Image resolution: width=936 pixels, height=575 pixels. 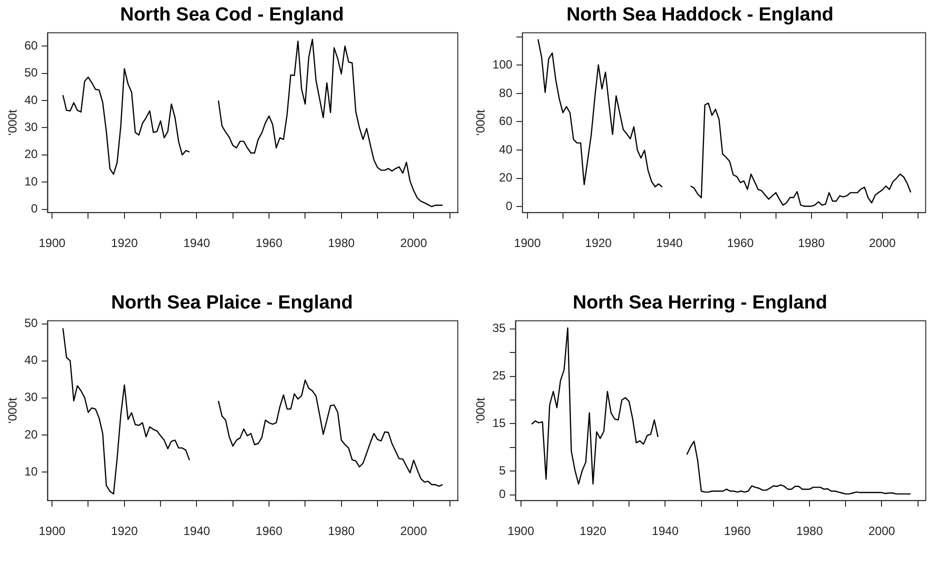 I want to click on chart-title: North Sea Cod - England, so click(x=232, y=15).